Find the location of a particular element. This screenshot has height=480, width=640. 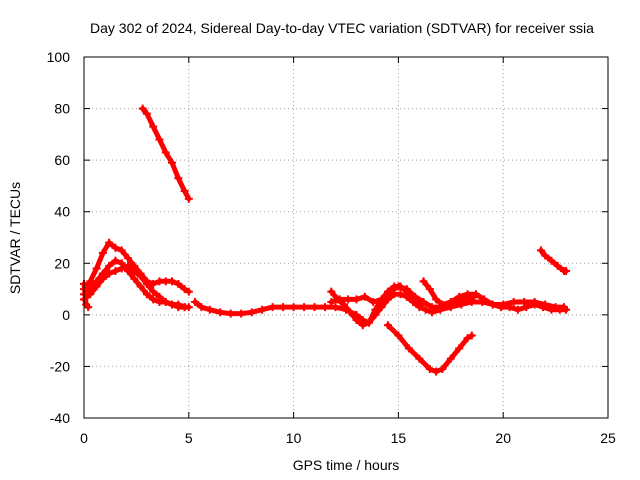

x-tick-label: 5 is located at coordinates (189, 438).